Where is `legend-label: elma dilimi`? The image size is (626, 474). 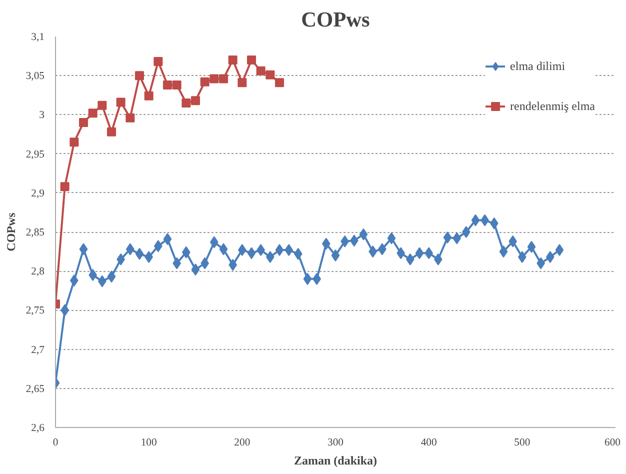 legend-label: elma dilimi is located at coordinates (538, 66).